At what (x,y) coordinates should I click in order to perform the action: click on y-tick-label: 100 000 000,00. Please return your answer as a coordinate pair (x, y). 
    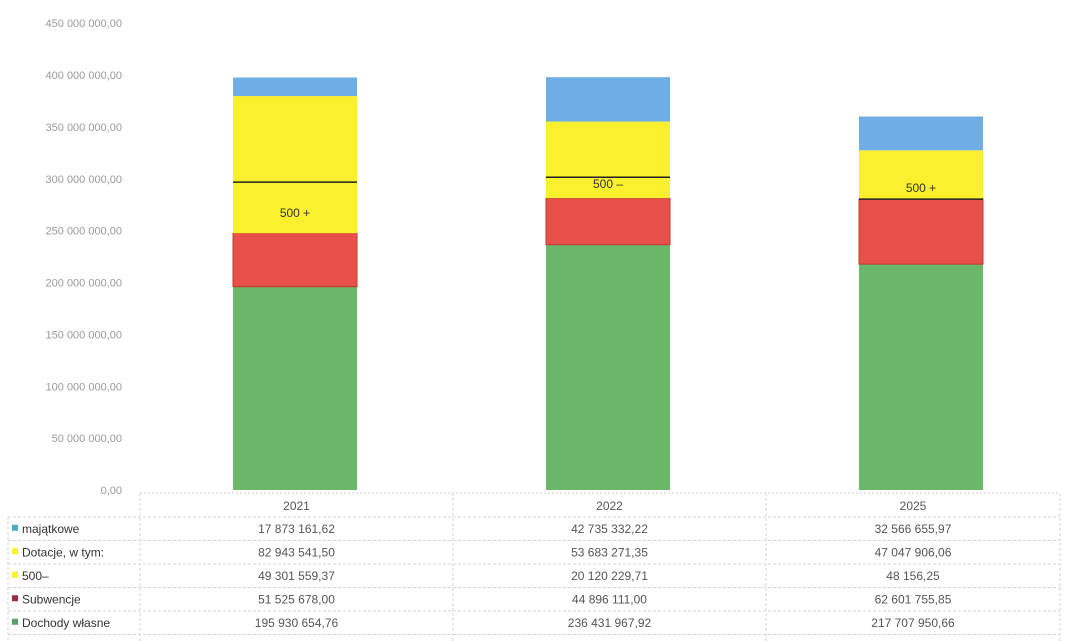
    Looking at the image, I should click on (84, 387).